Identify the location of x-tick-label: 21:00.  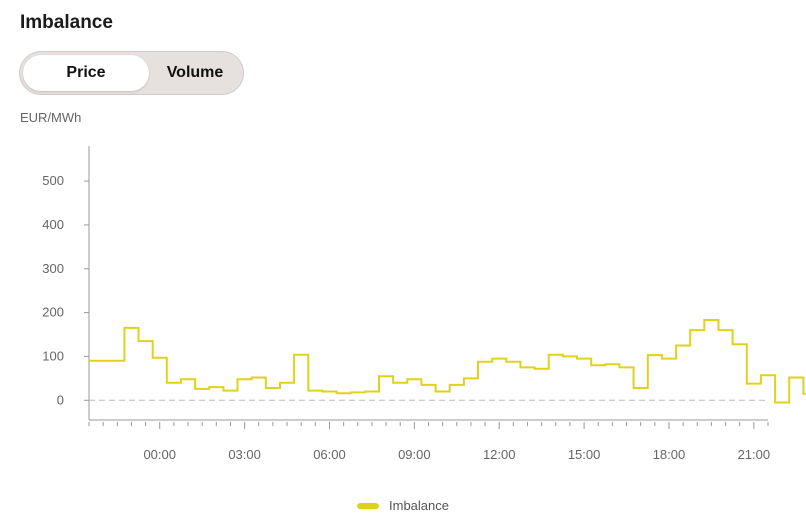
(754, 454).